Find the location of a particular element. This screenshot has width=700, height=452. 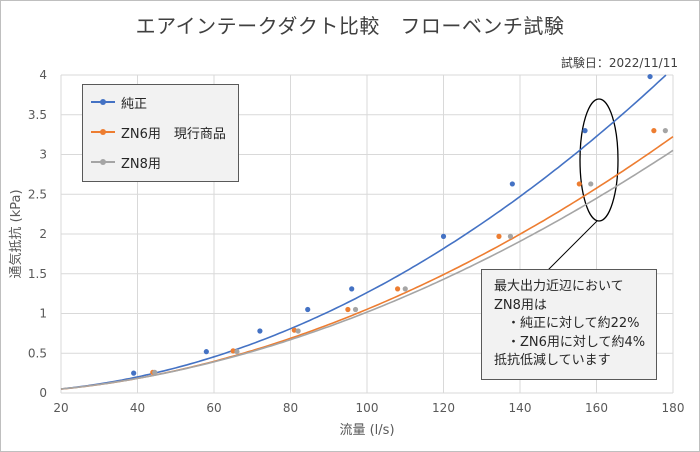

annotation-line: ZN8用は is located at coordinates (520, 305).